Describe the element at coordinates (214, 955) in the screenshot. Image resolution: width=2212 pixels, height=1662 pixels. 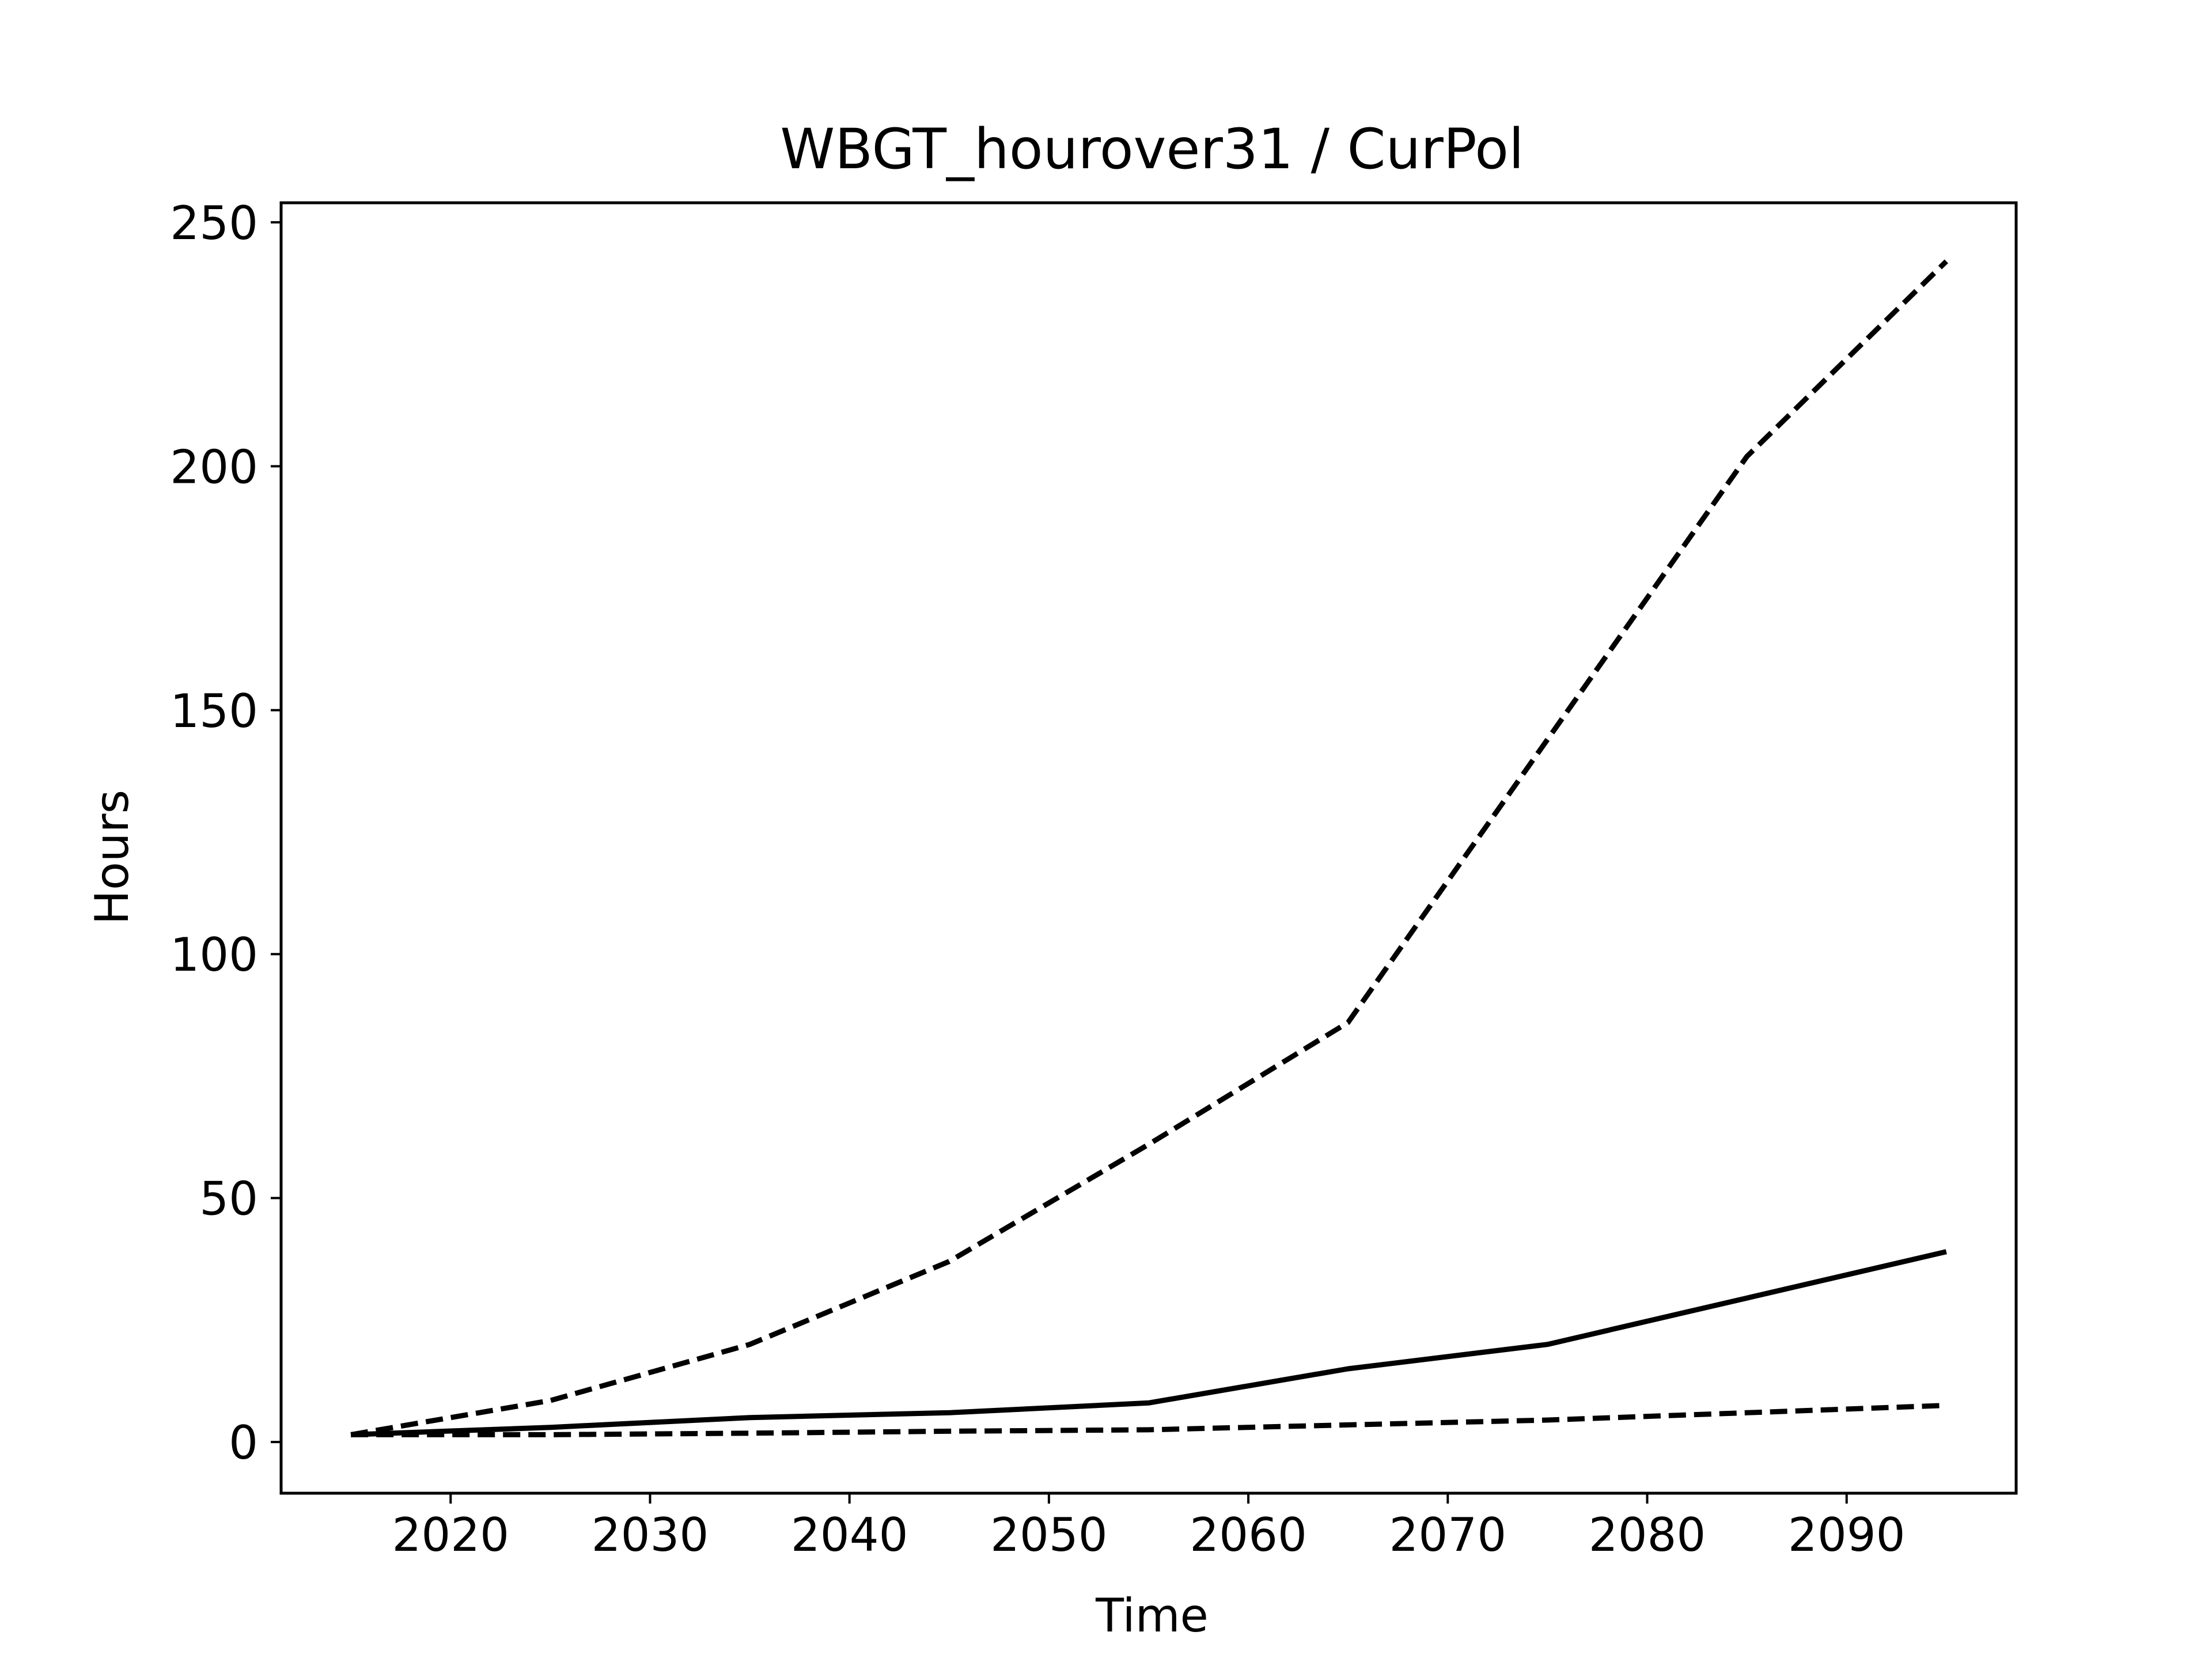
I see `y-tick-label: 100` at that location.